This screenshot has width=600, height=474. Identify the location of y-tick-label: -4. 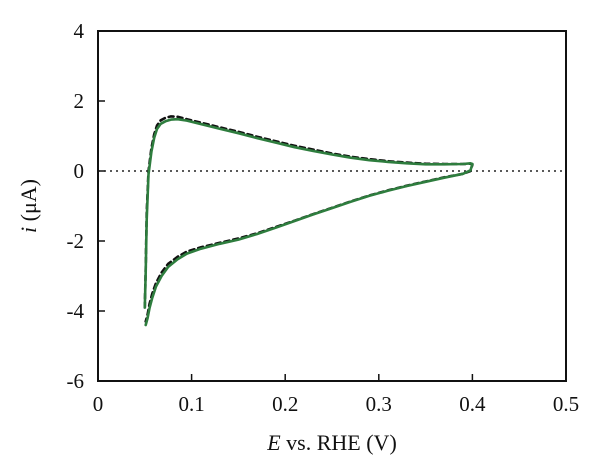
(76, 311).